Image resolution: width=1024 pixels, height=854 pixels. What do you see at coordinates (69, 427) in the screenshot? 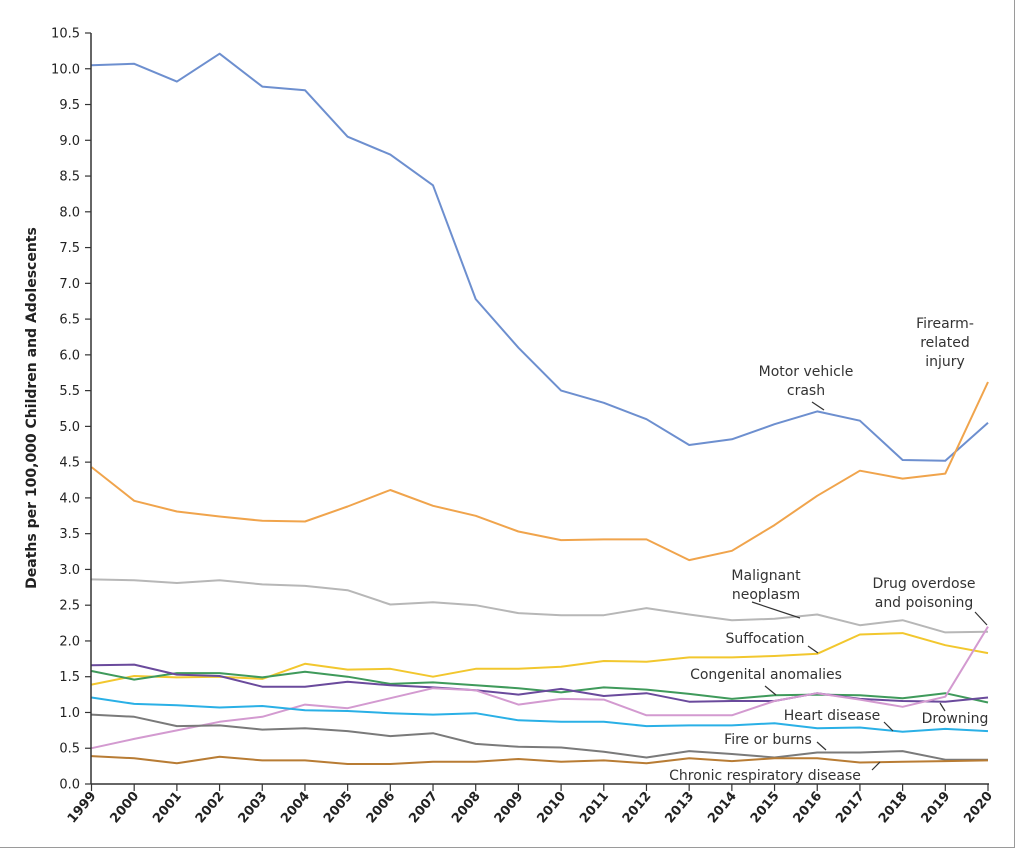
I see `y-tick-label: 5.0` at bounding box center [69, 427].